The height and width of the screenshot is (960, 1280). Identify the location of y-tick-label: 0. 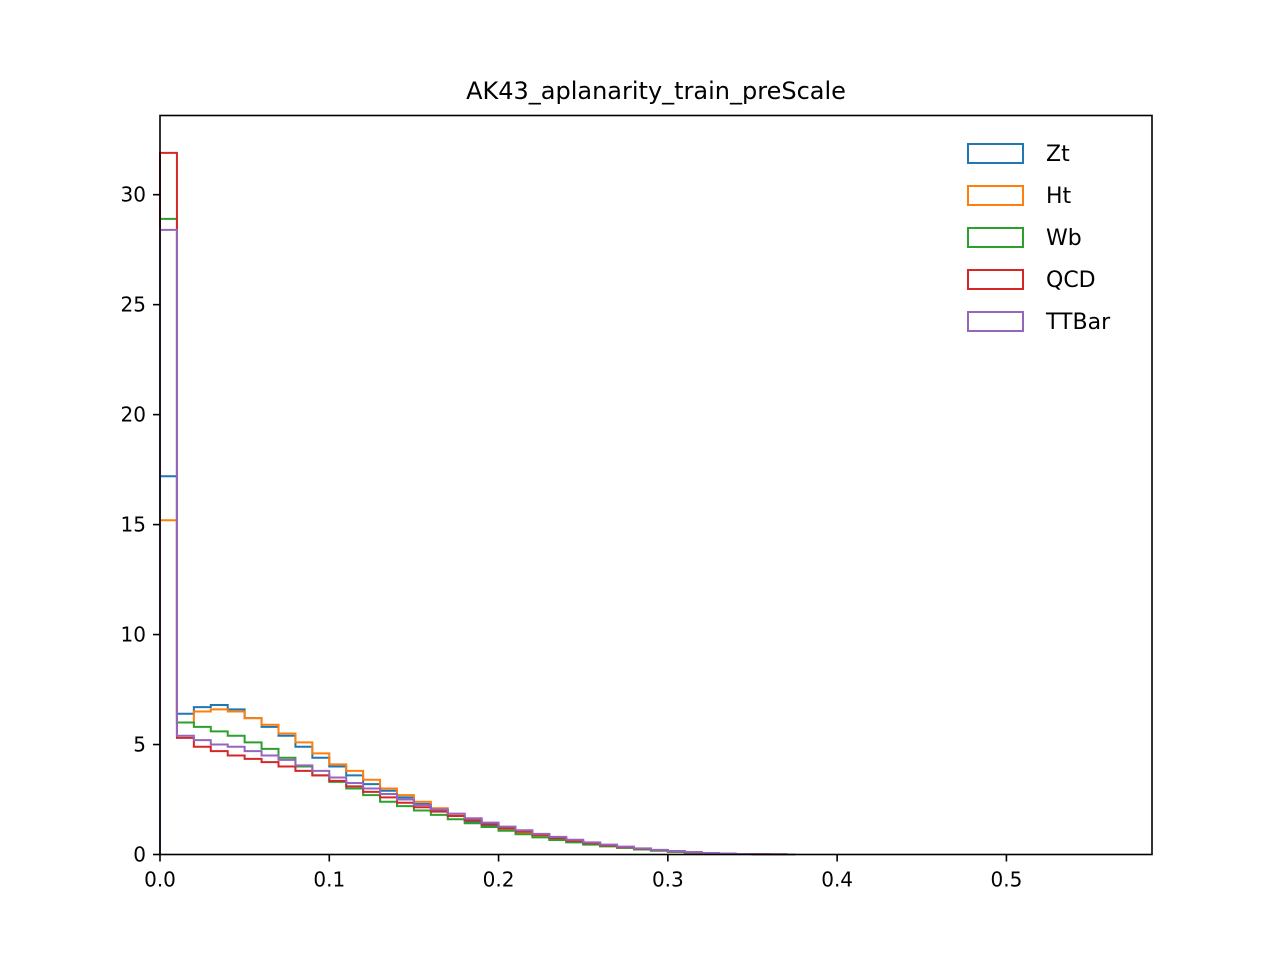
(139, 855).